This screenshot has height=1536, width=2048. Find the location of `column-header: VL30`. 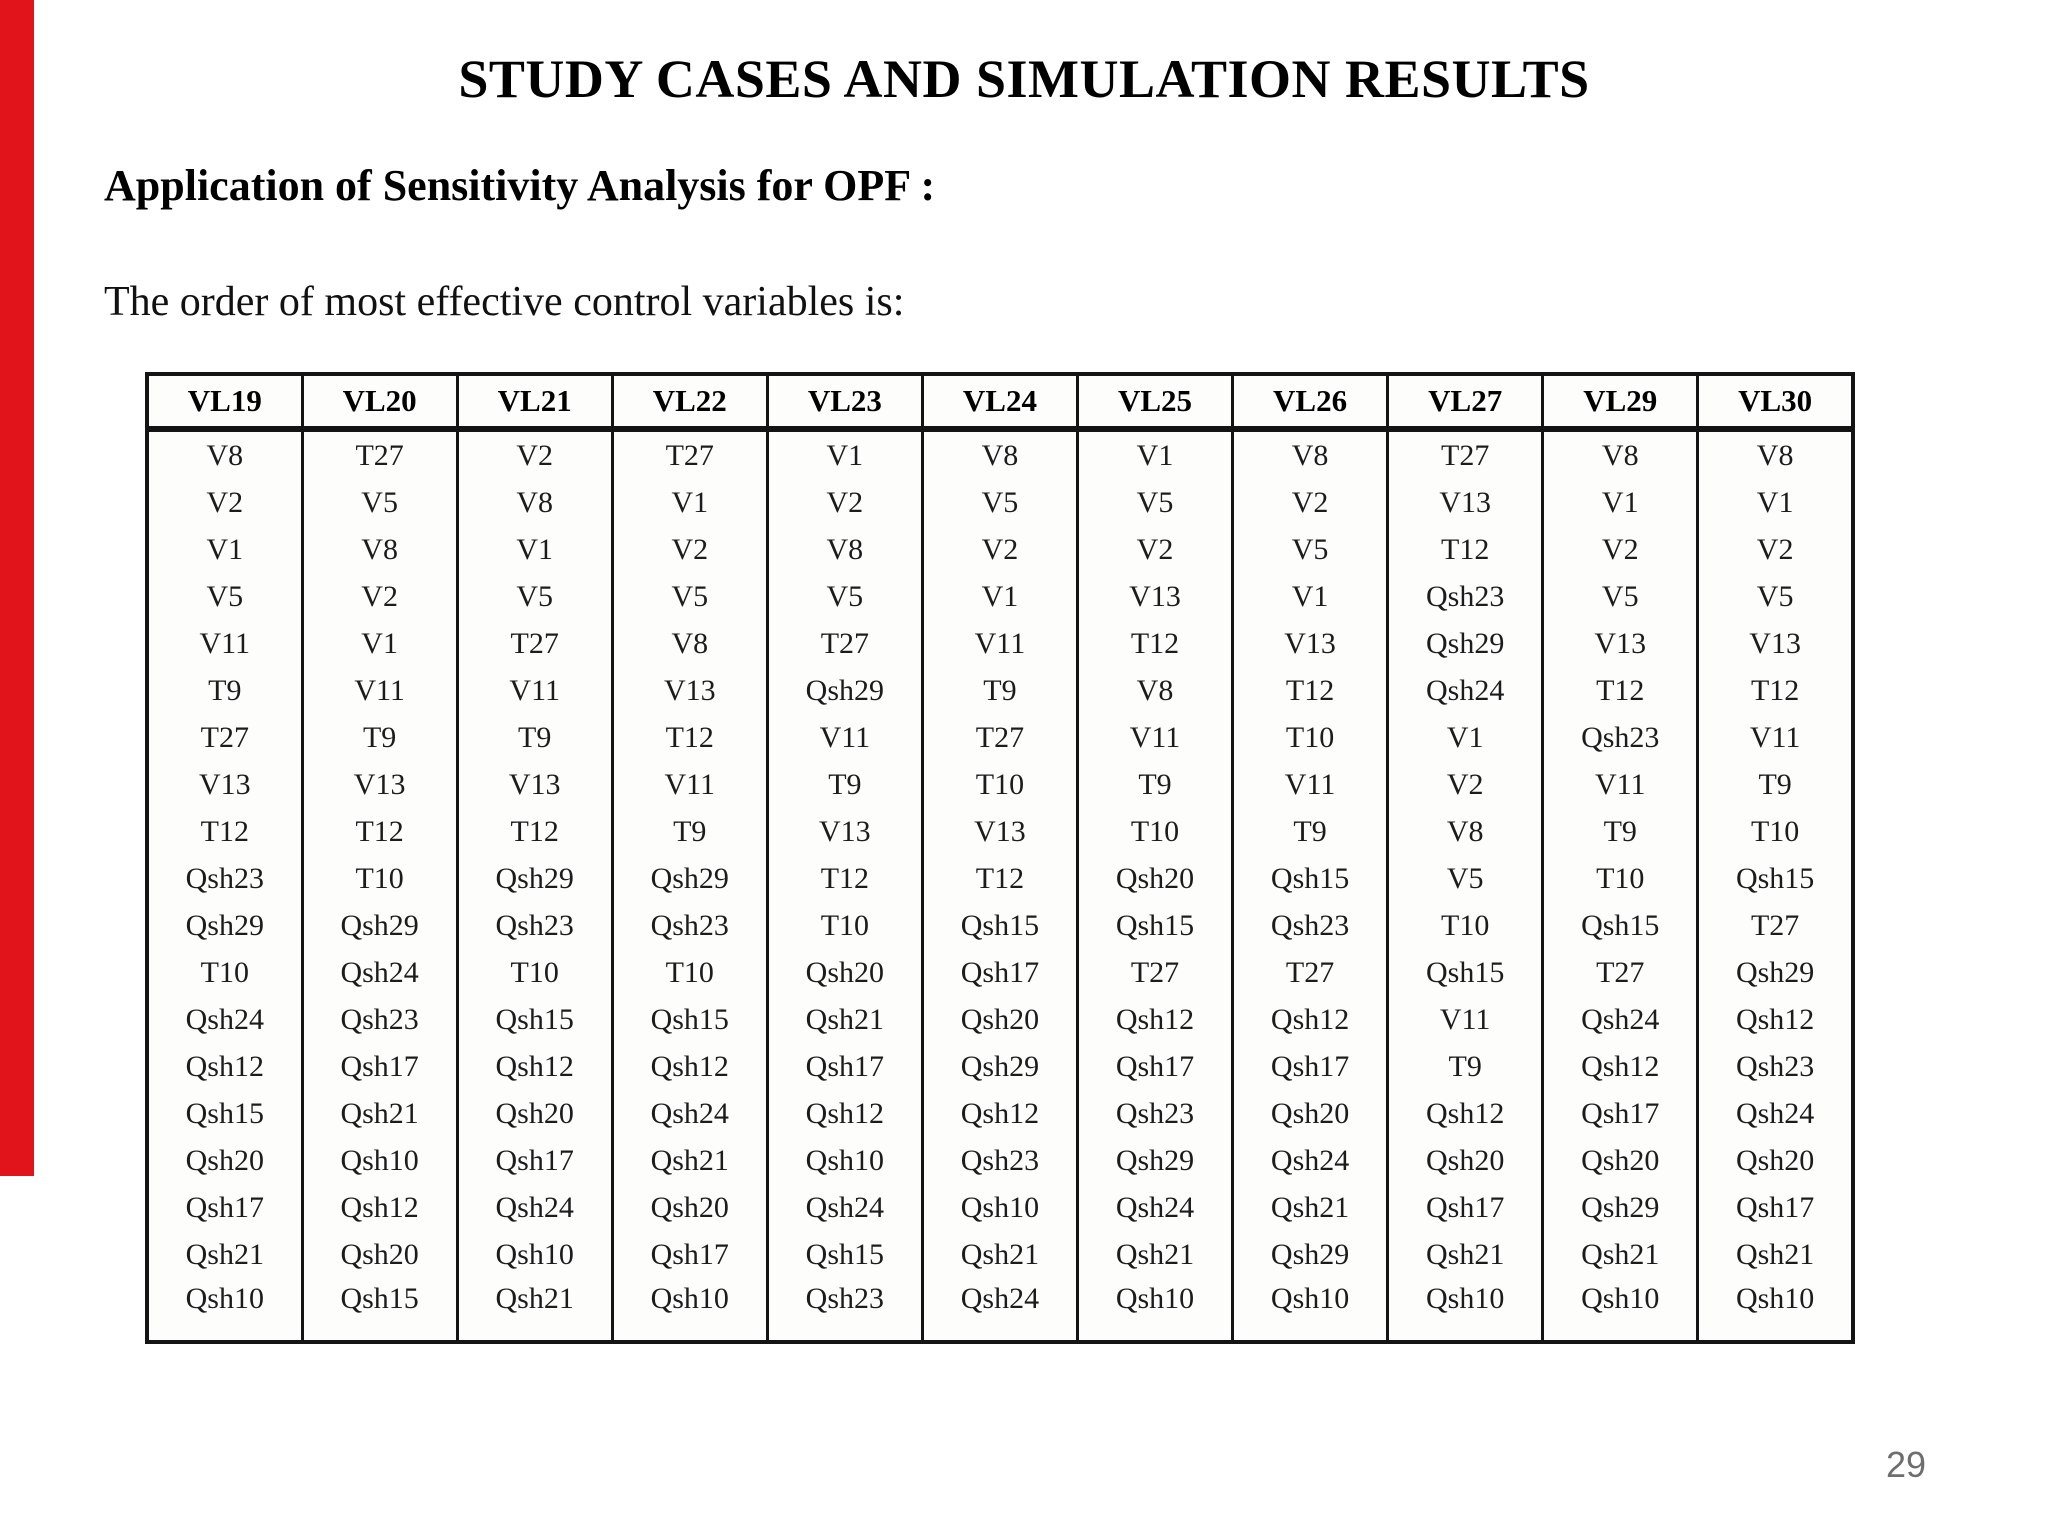

column-header: VL30 is located at coordinates (1775, 402).